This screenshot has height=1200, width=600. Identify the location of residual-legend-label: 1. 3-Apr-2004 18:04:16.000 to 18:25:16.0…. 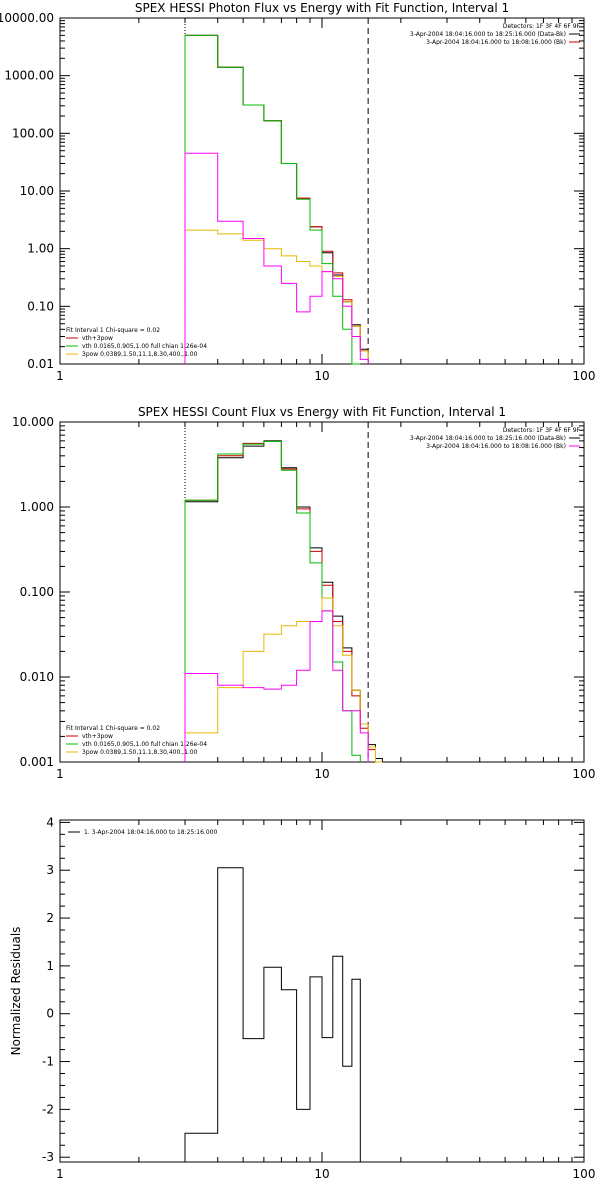
(150, 832).